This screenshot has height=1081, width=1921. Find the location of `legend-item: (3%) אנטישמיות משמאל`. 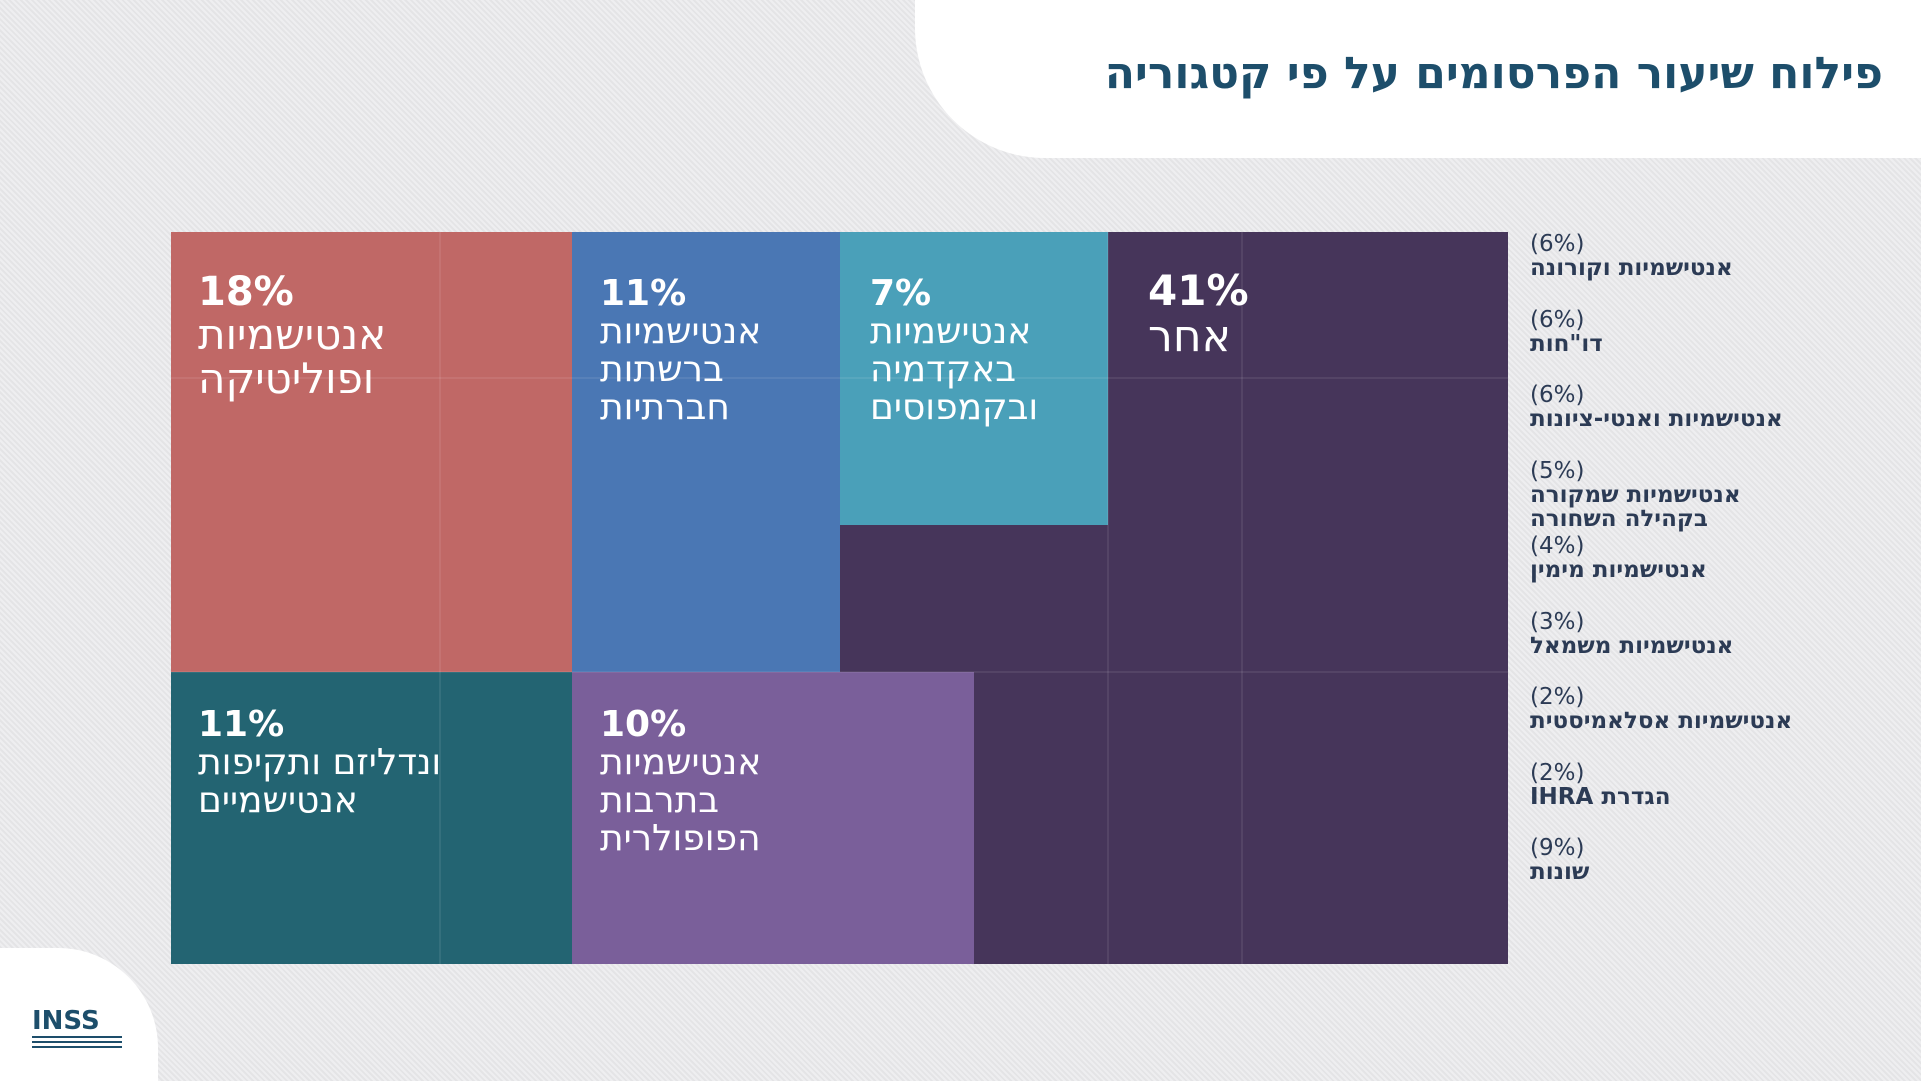

legend-item: (3%) אנטישמיות משמאל is located at coordinates (1720, 634).